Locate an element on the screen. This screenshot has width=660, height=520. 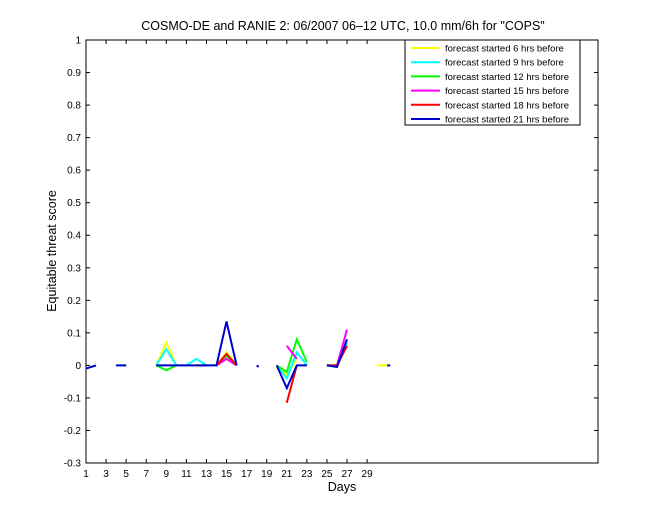
x-tick-label: 21 is located at coordinates (287, 474).